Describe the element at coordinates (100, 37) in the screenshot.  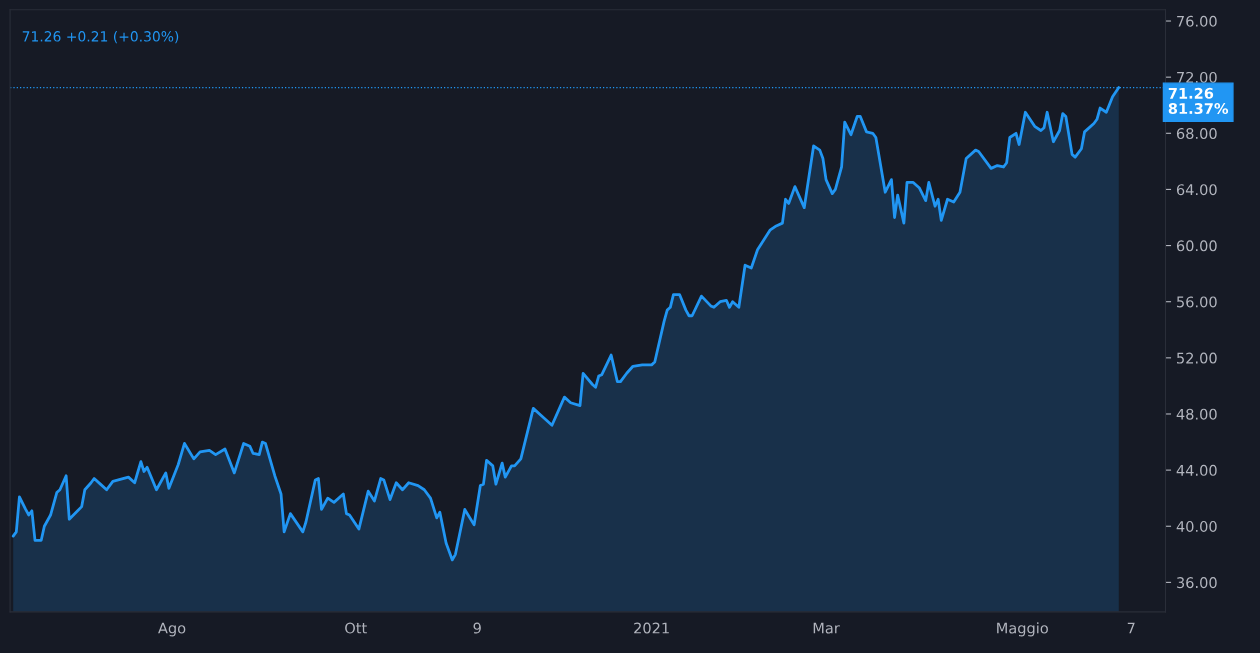
I see `annotation: 71.26 +0.21 (+0.30%)` at that location.